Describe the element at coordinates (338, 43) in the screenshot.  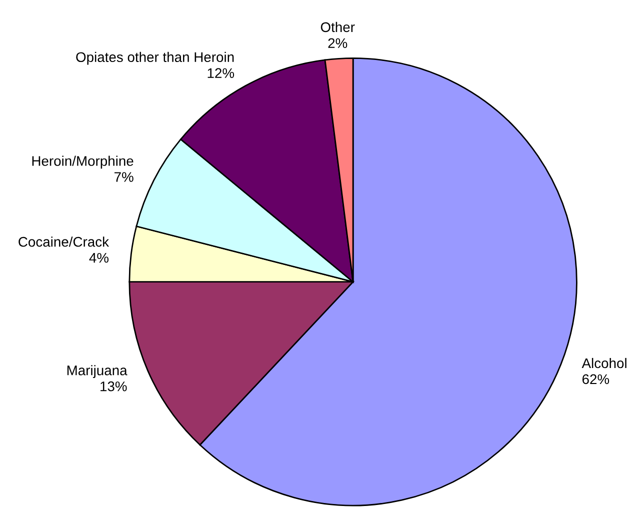
I see `data-label: 2%` at that location.